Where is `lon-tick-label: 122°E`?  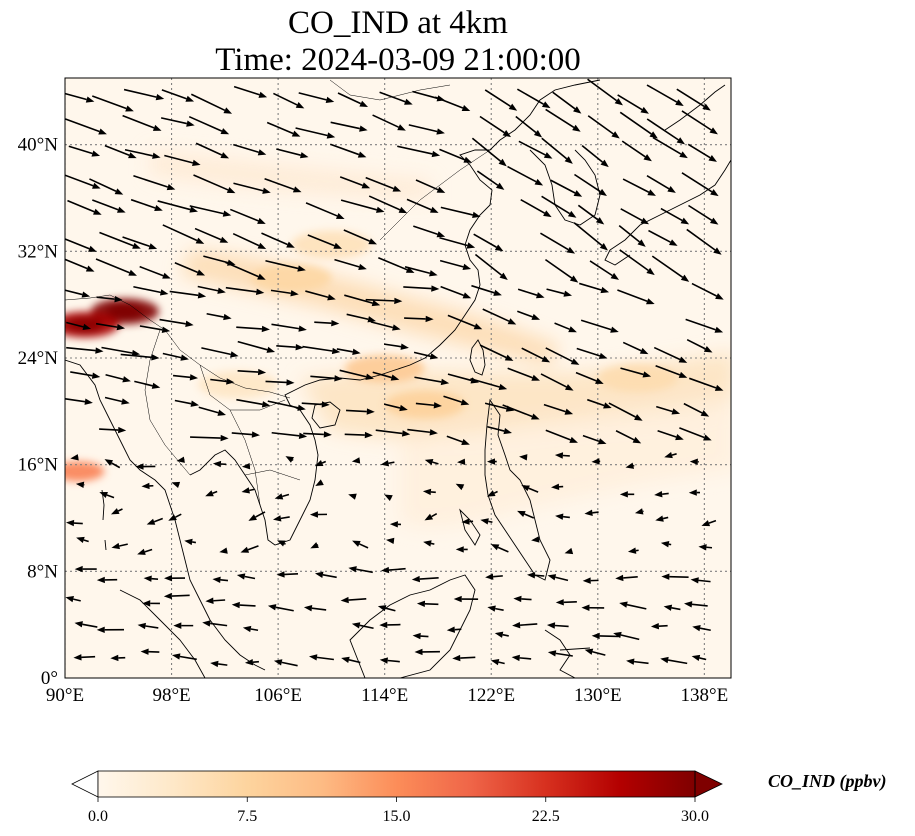
lon-tick-label: 122°E is located at coordinates (491, 695).